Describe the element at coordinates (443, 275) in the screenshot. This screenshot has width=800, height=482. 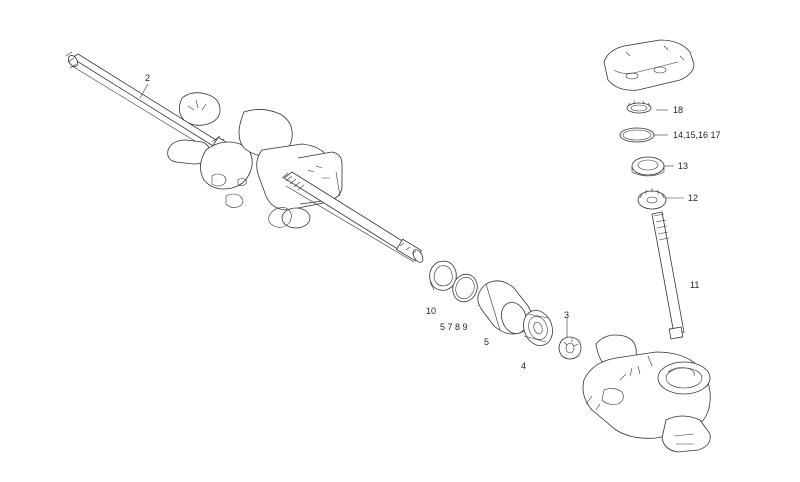
I see `snap-ring` at that location.